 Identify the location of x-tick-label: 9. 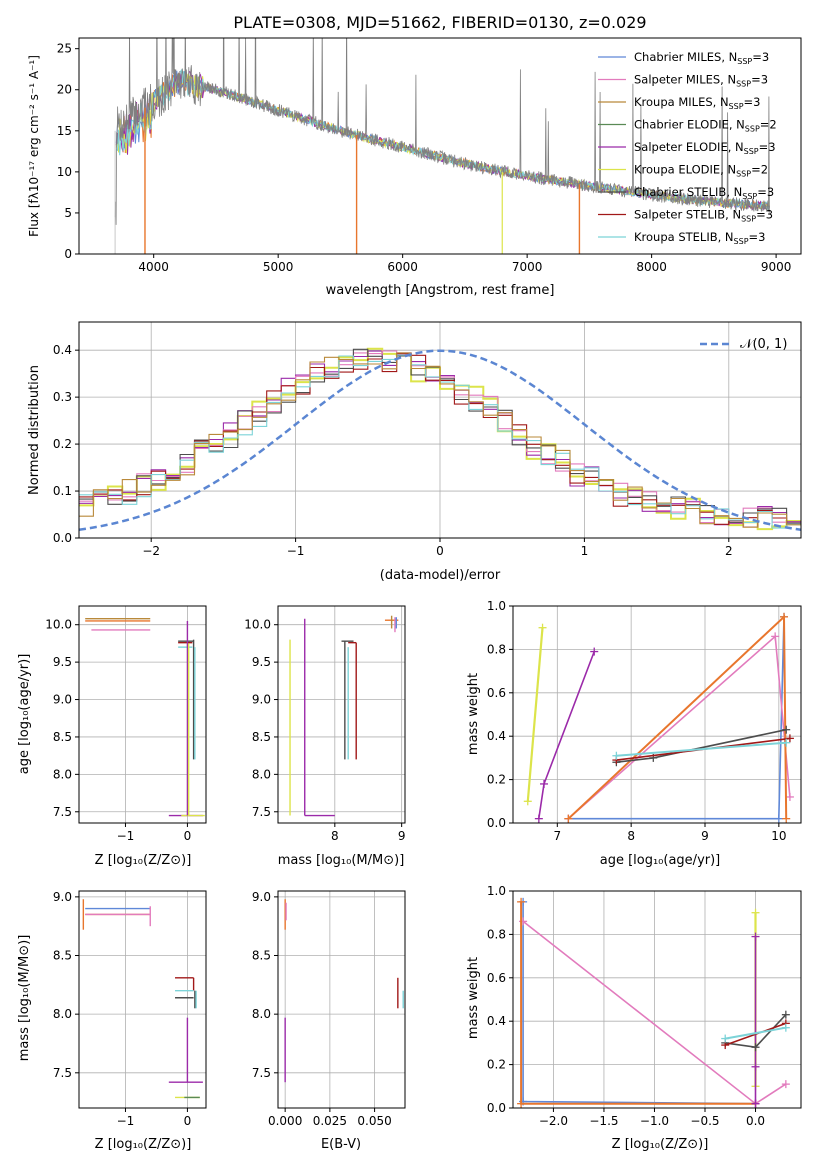
(705, 836).